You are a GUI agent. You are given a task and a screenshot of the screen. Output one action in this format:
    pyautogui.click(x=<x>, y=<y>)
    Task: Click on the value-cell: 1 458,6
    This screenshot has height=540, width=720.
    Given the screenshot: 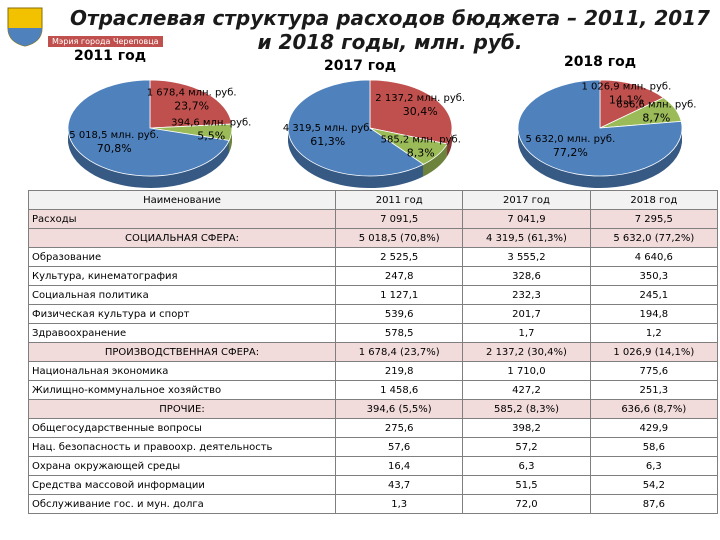 What is the action you would take?
    pyautogui.click(x=399, y=390)
    